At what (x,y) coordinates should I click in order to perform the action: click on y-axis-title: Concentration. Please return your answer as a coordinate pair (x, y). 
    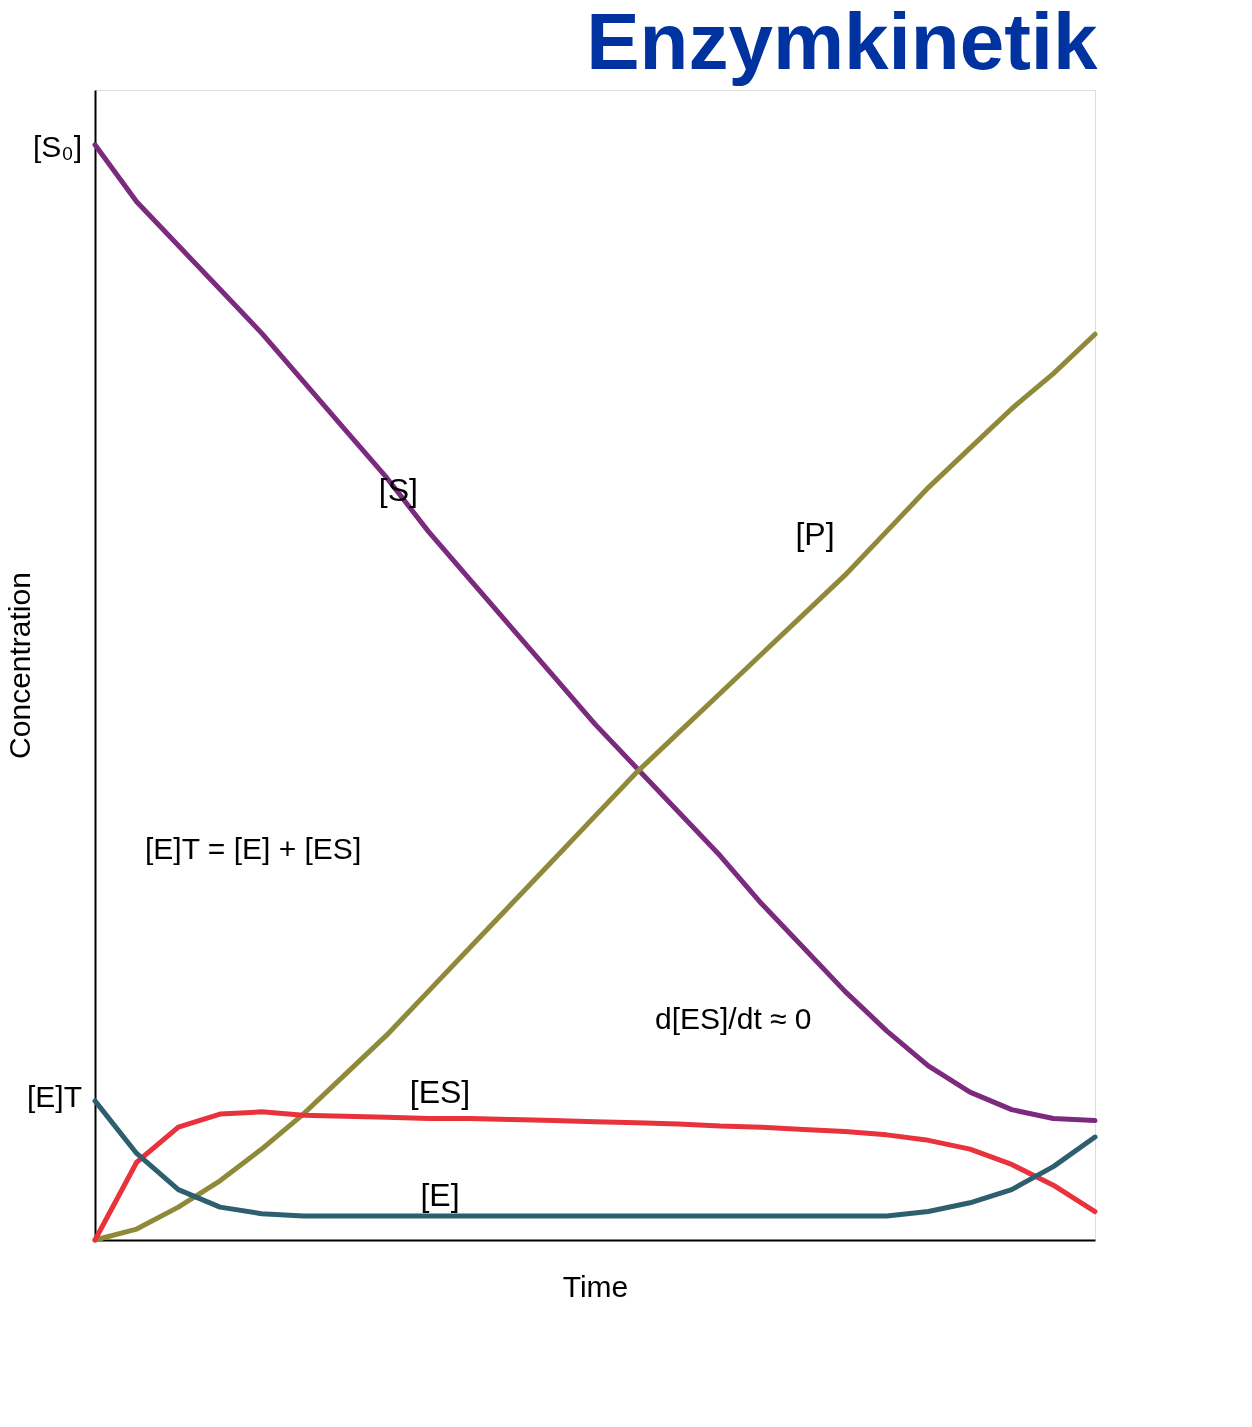
    Looking at the image, I should click on (19, 665).